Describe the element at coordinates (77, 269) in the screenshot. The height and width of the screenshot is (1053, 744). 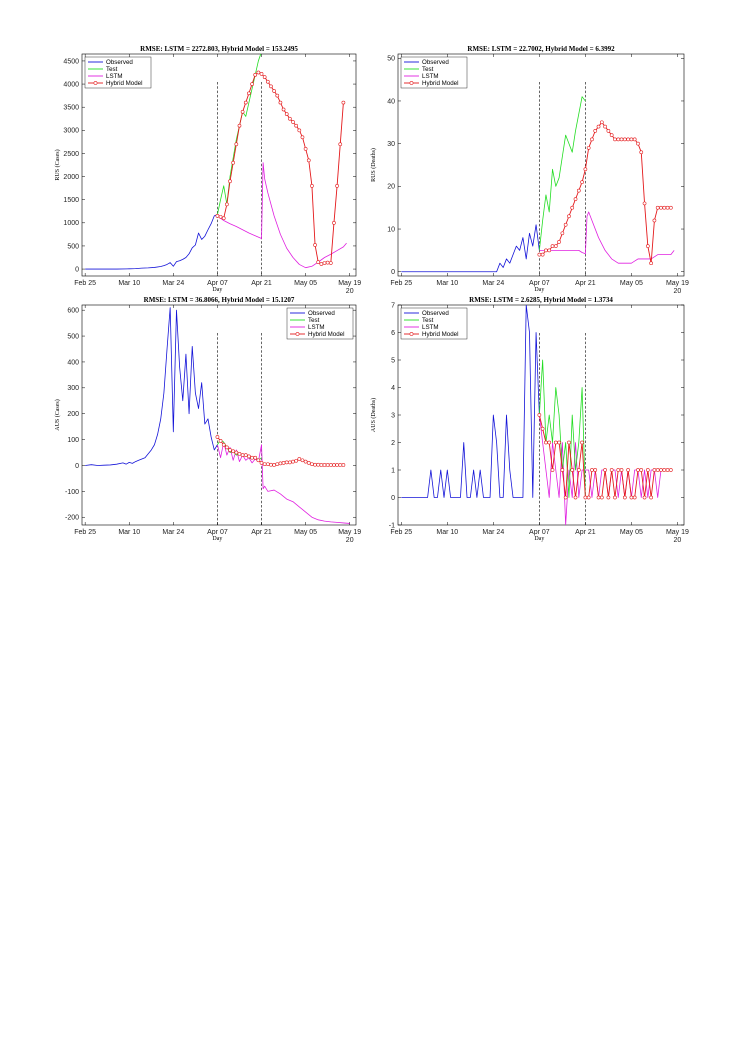
I see `y-tick-label: 0` at that location.